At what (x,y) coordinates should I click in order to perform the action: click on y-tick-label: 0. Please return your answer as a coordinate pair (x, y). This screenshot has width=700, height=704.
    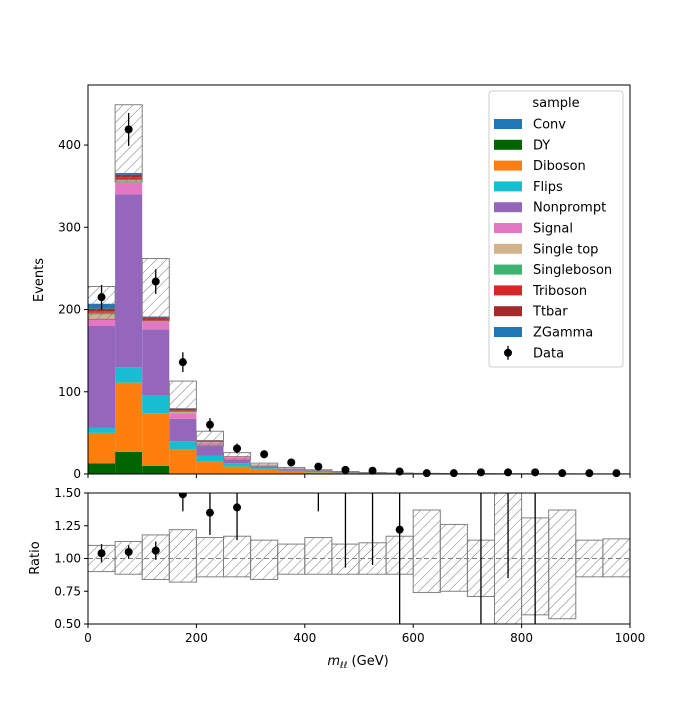
    Looking at the image, I should click on (77, 474).